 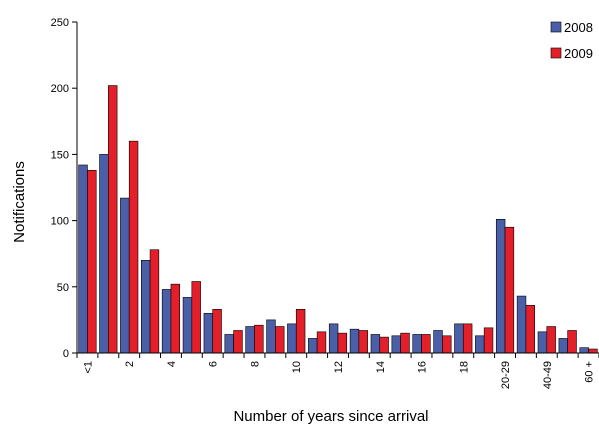 What do you see at coordinates (506, 375) in the screenshot?
I see `x-tick-label: 20-29` at bounding box center [506, 375].